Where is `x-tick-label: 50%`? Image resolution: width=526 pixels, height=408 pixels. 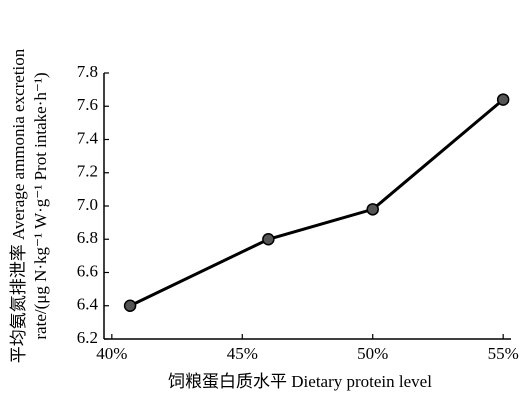 x-tick-label: 50% is located at coordinates (372, 353).